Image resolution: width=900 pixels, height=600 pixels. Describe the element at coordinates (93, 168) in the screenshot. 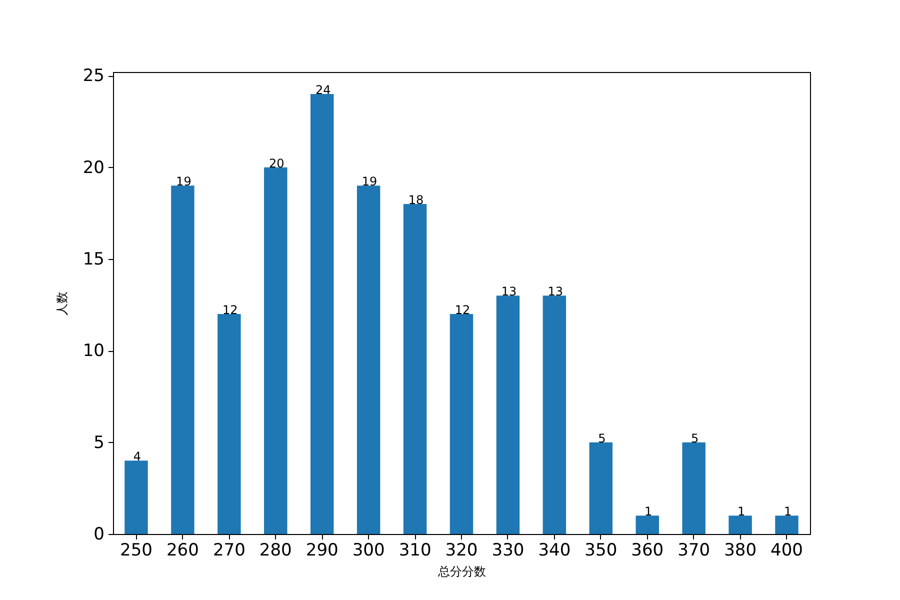

I see `y-tick-label: 20` at that location.